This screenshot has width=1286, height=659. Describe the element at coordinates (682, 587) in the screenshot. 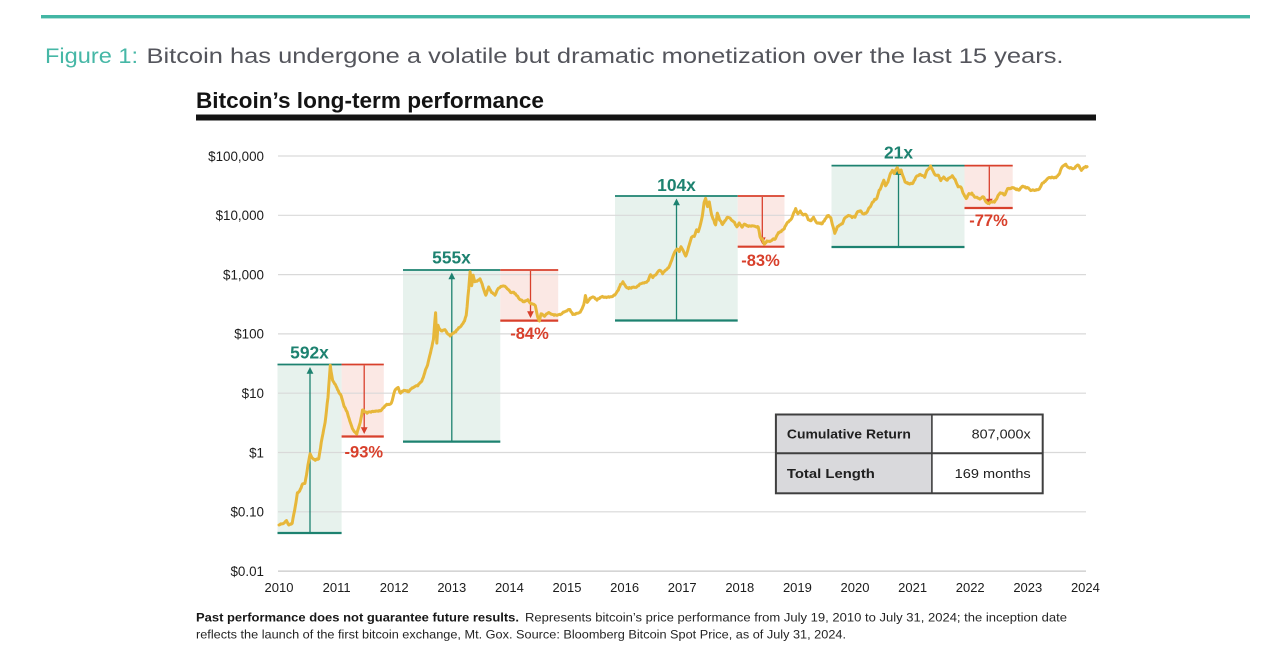

I see `svg-text: 2017` at that location.